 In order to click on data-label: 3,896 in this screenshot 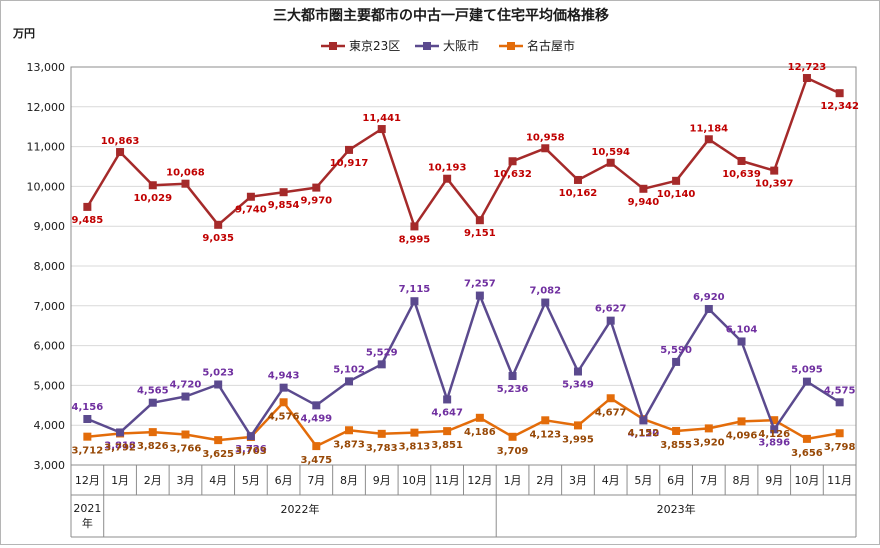, I will do `click(774, 442)`.